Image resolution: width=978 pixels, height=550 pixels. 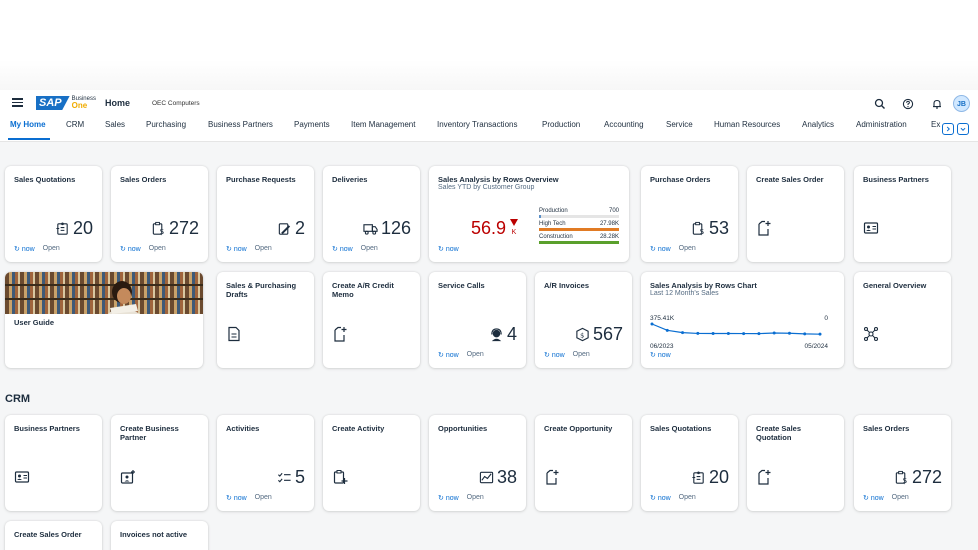 What do you see at coordinates (265, 320) in the screenshot?
I see `tile-sales-purchasing-drafts: Sales & Purchasing Drafts` at bounding box center [265, 320].